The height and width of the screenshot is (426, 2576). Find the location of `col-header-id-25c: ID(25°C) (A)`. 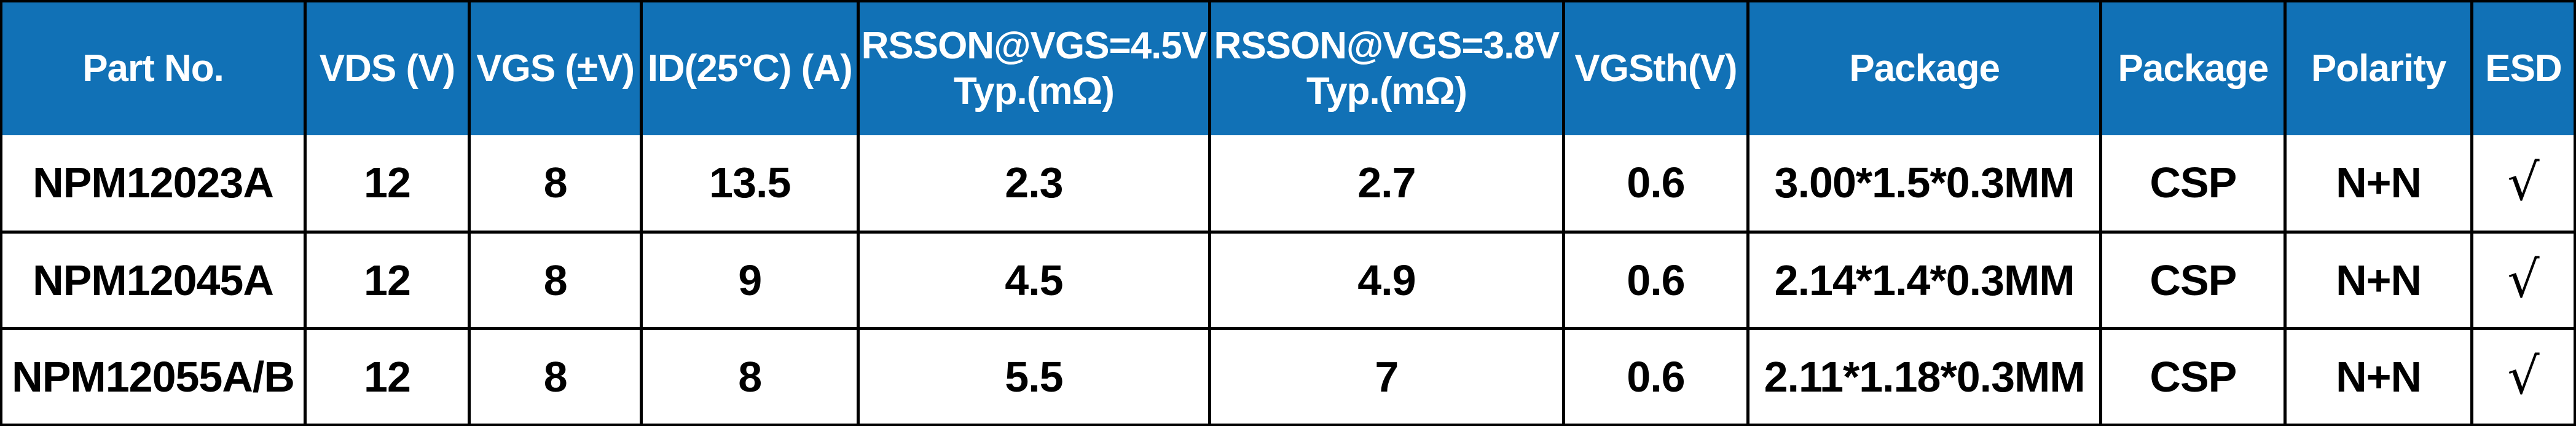

col-header-id-25c: ID(25°C) (A) is located at coordinates (749, 68).